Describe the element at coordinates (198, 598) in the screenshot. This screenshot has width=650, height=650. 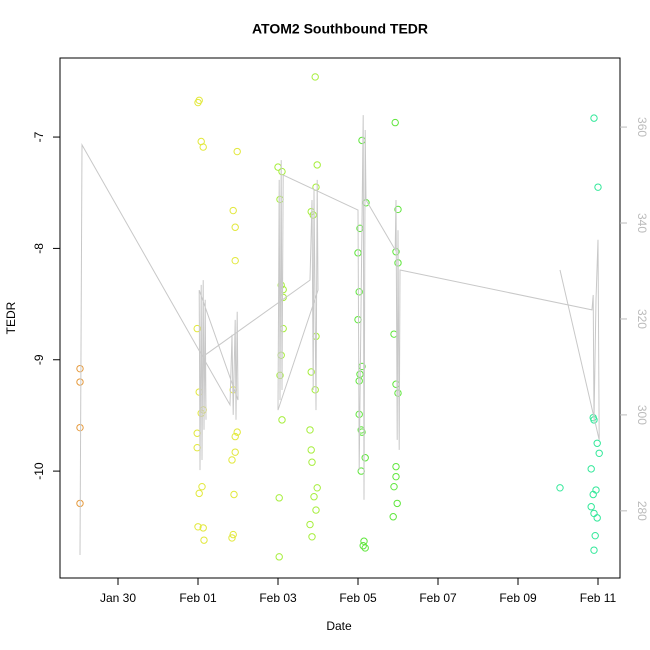
I see `x-tick-label: Feb 01` at that location.